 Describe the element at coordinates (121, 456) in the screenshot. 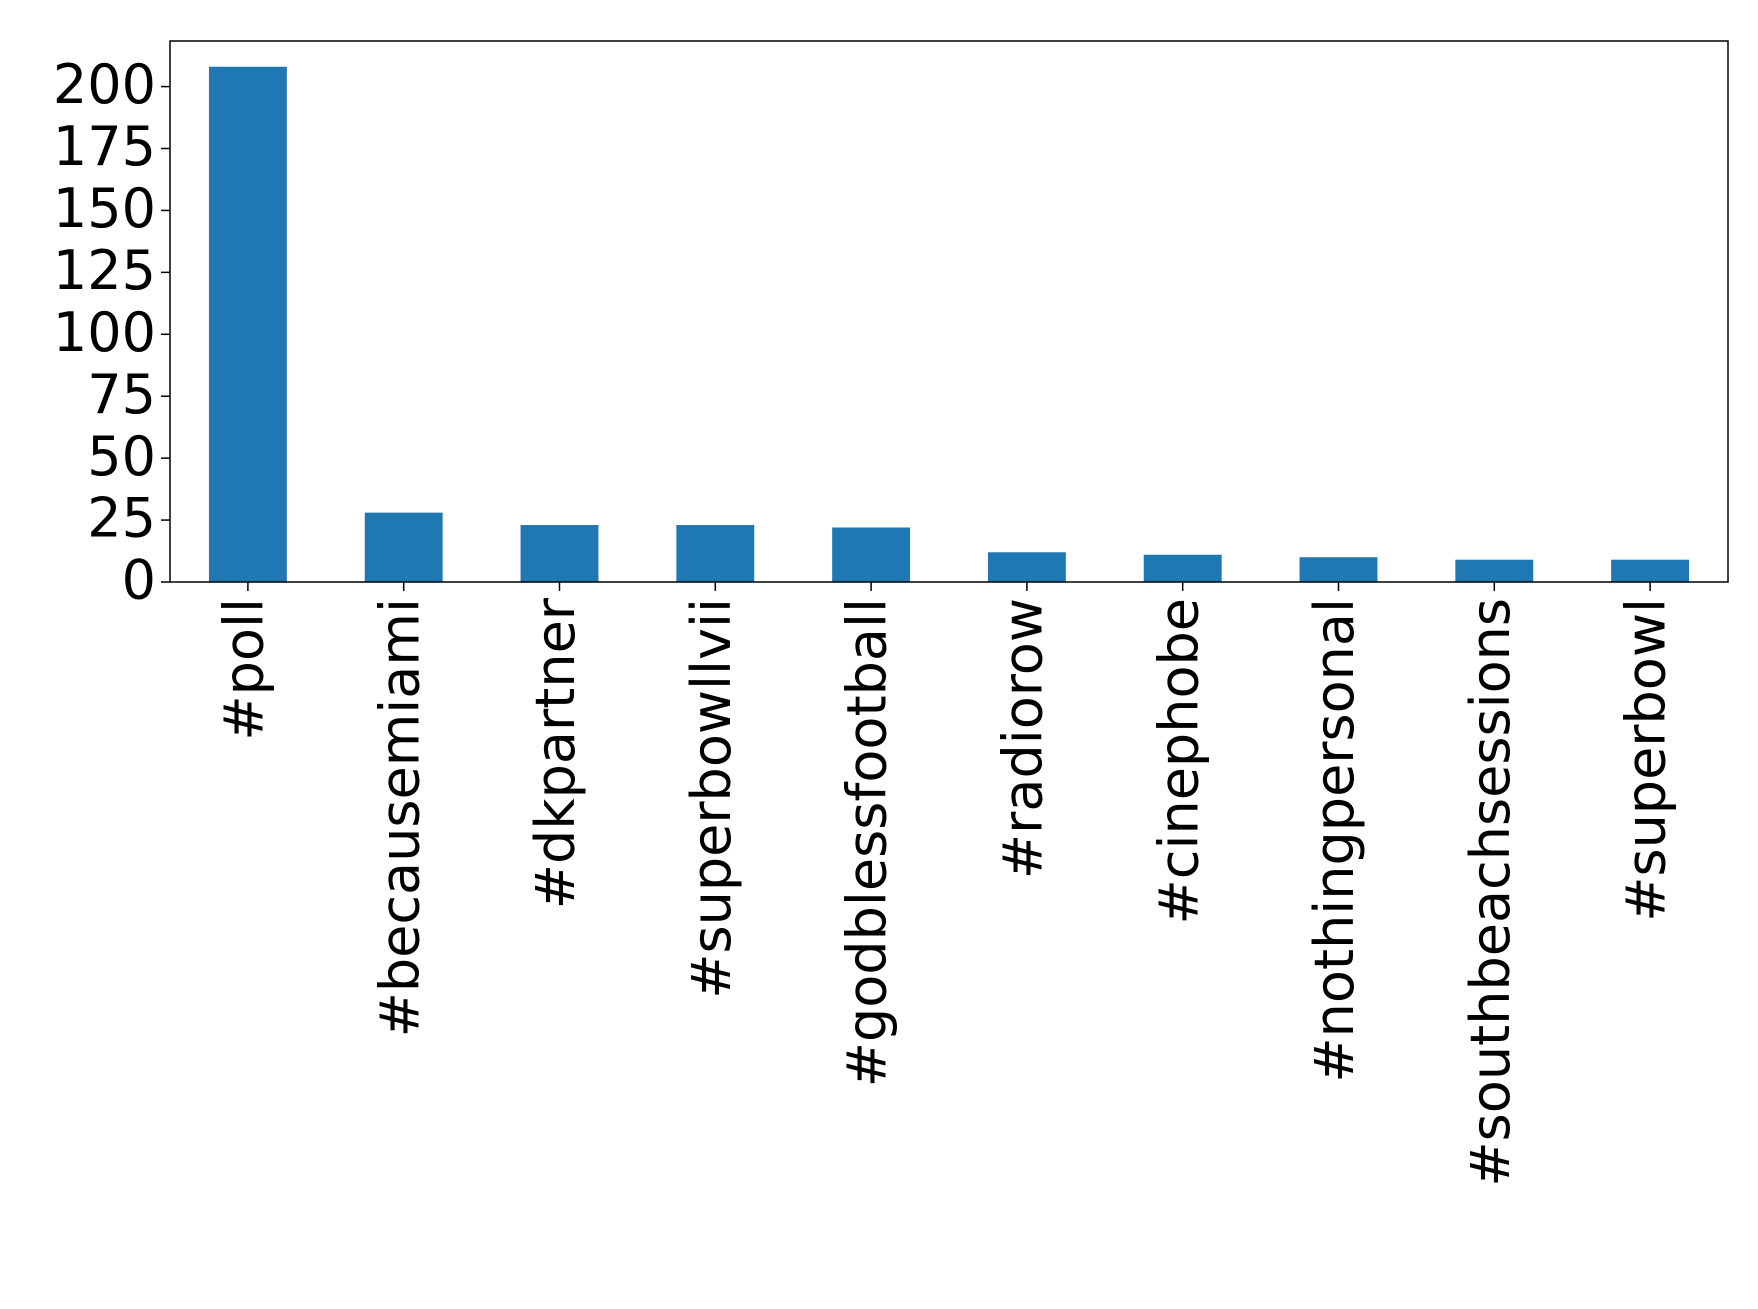

I see `y-tick-label: 50` at that location.